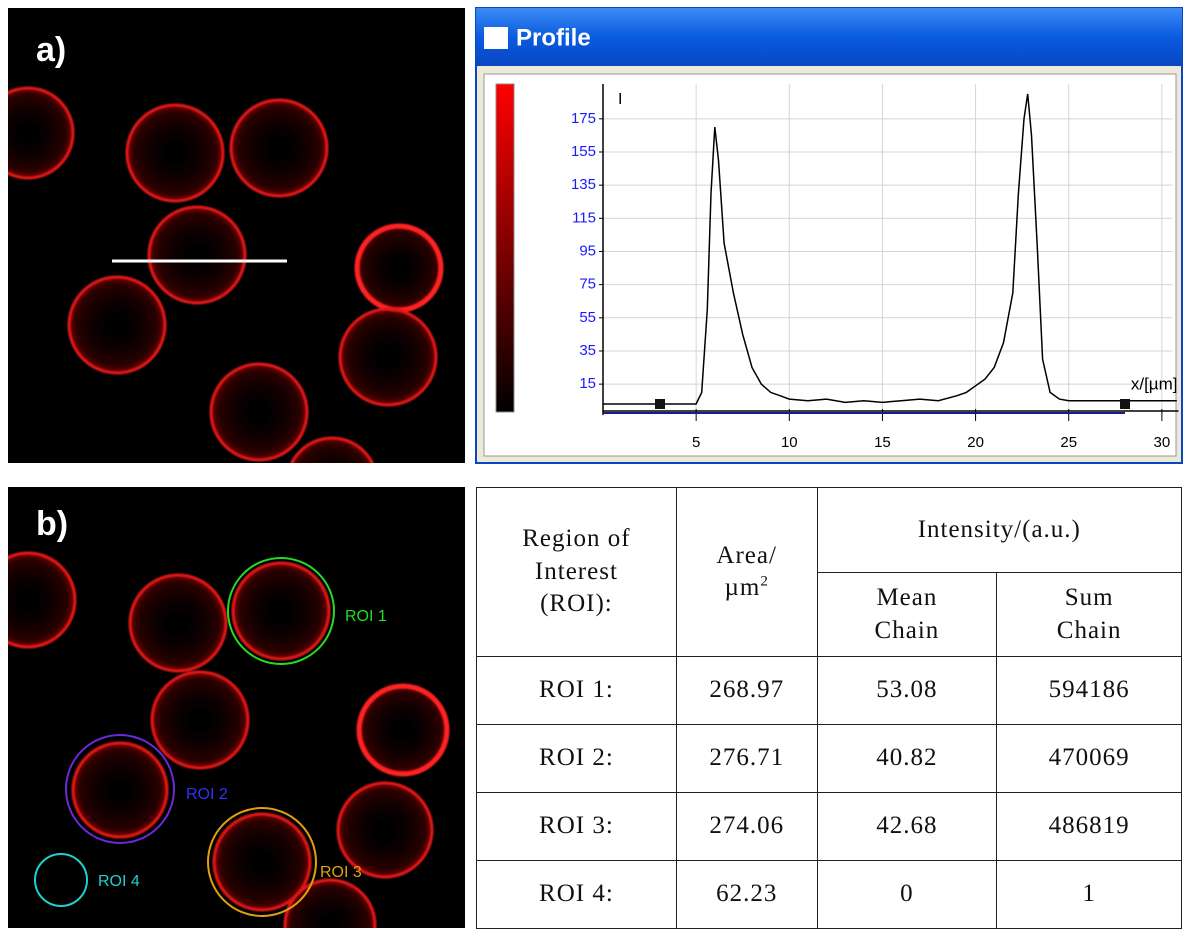  I want to click on header-cell: Intensity/(a.u.), so click(999, 530).